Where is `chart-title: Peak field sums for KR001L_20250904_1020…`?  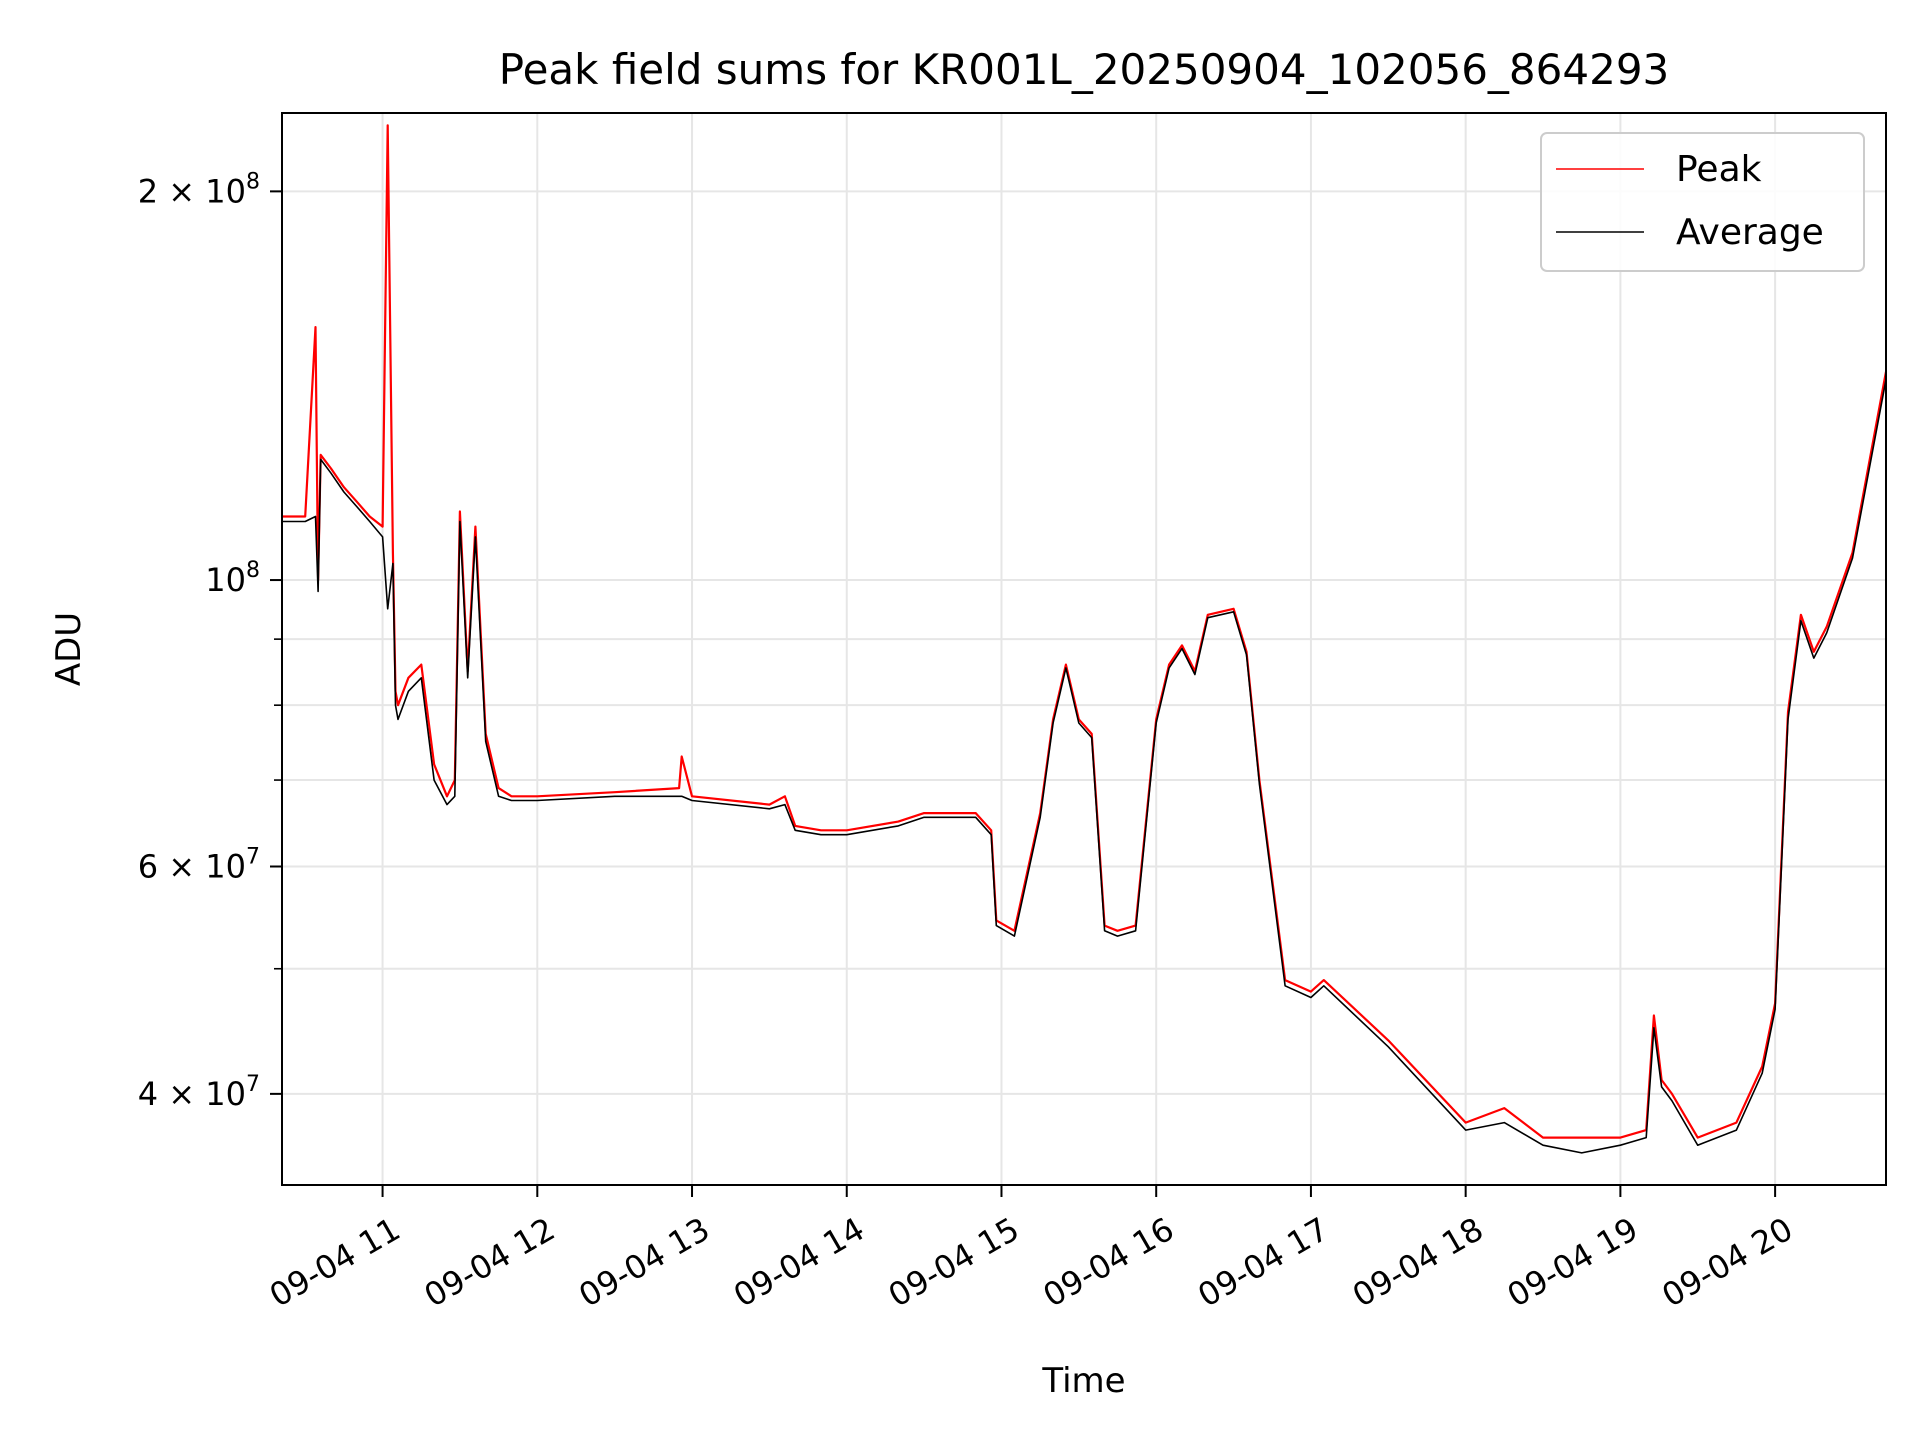 chart-title: Peak field sums for KR001L_20250904_1020… is located at coordinates (1084, 69).